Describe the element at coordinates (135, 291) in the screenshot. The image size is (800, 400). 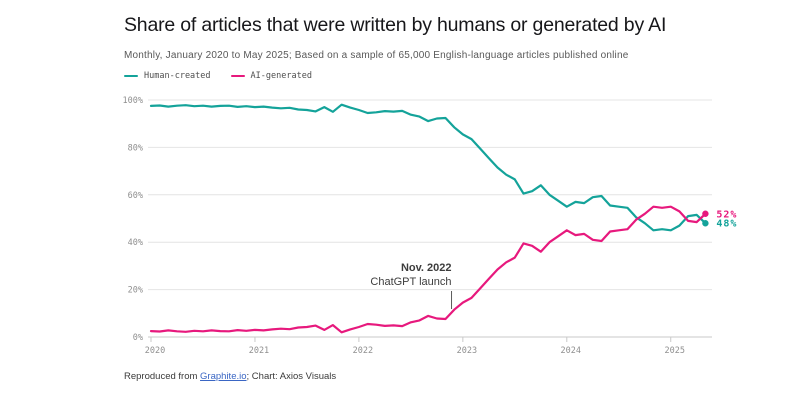
I see `y-tick-label: 20%` at that location.